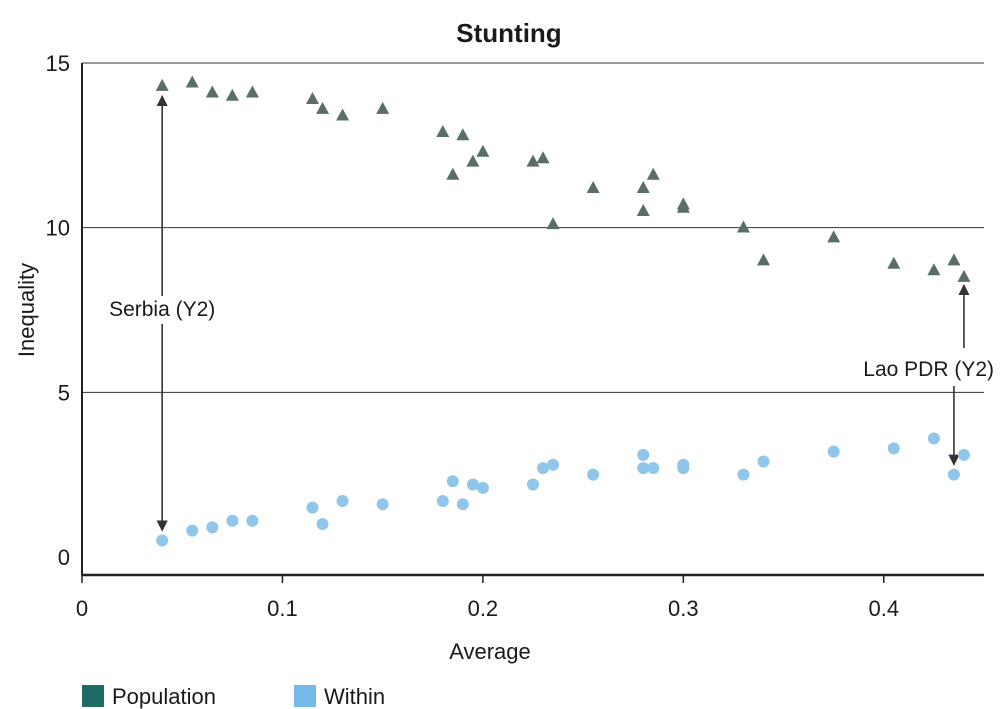  What do you see at coordinates (233, 696) in the screenshot?
I see `legend: Population Within` at bounding box center [233, 696].